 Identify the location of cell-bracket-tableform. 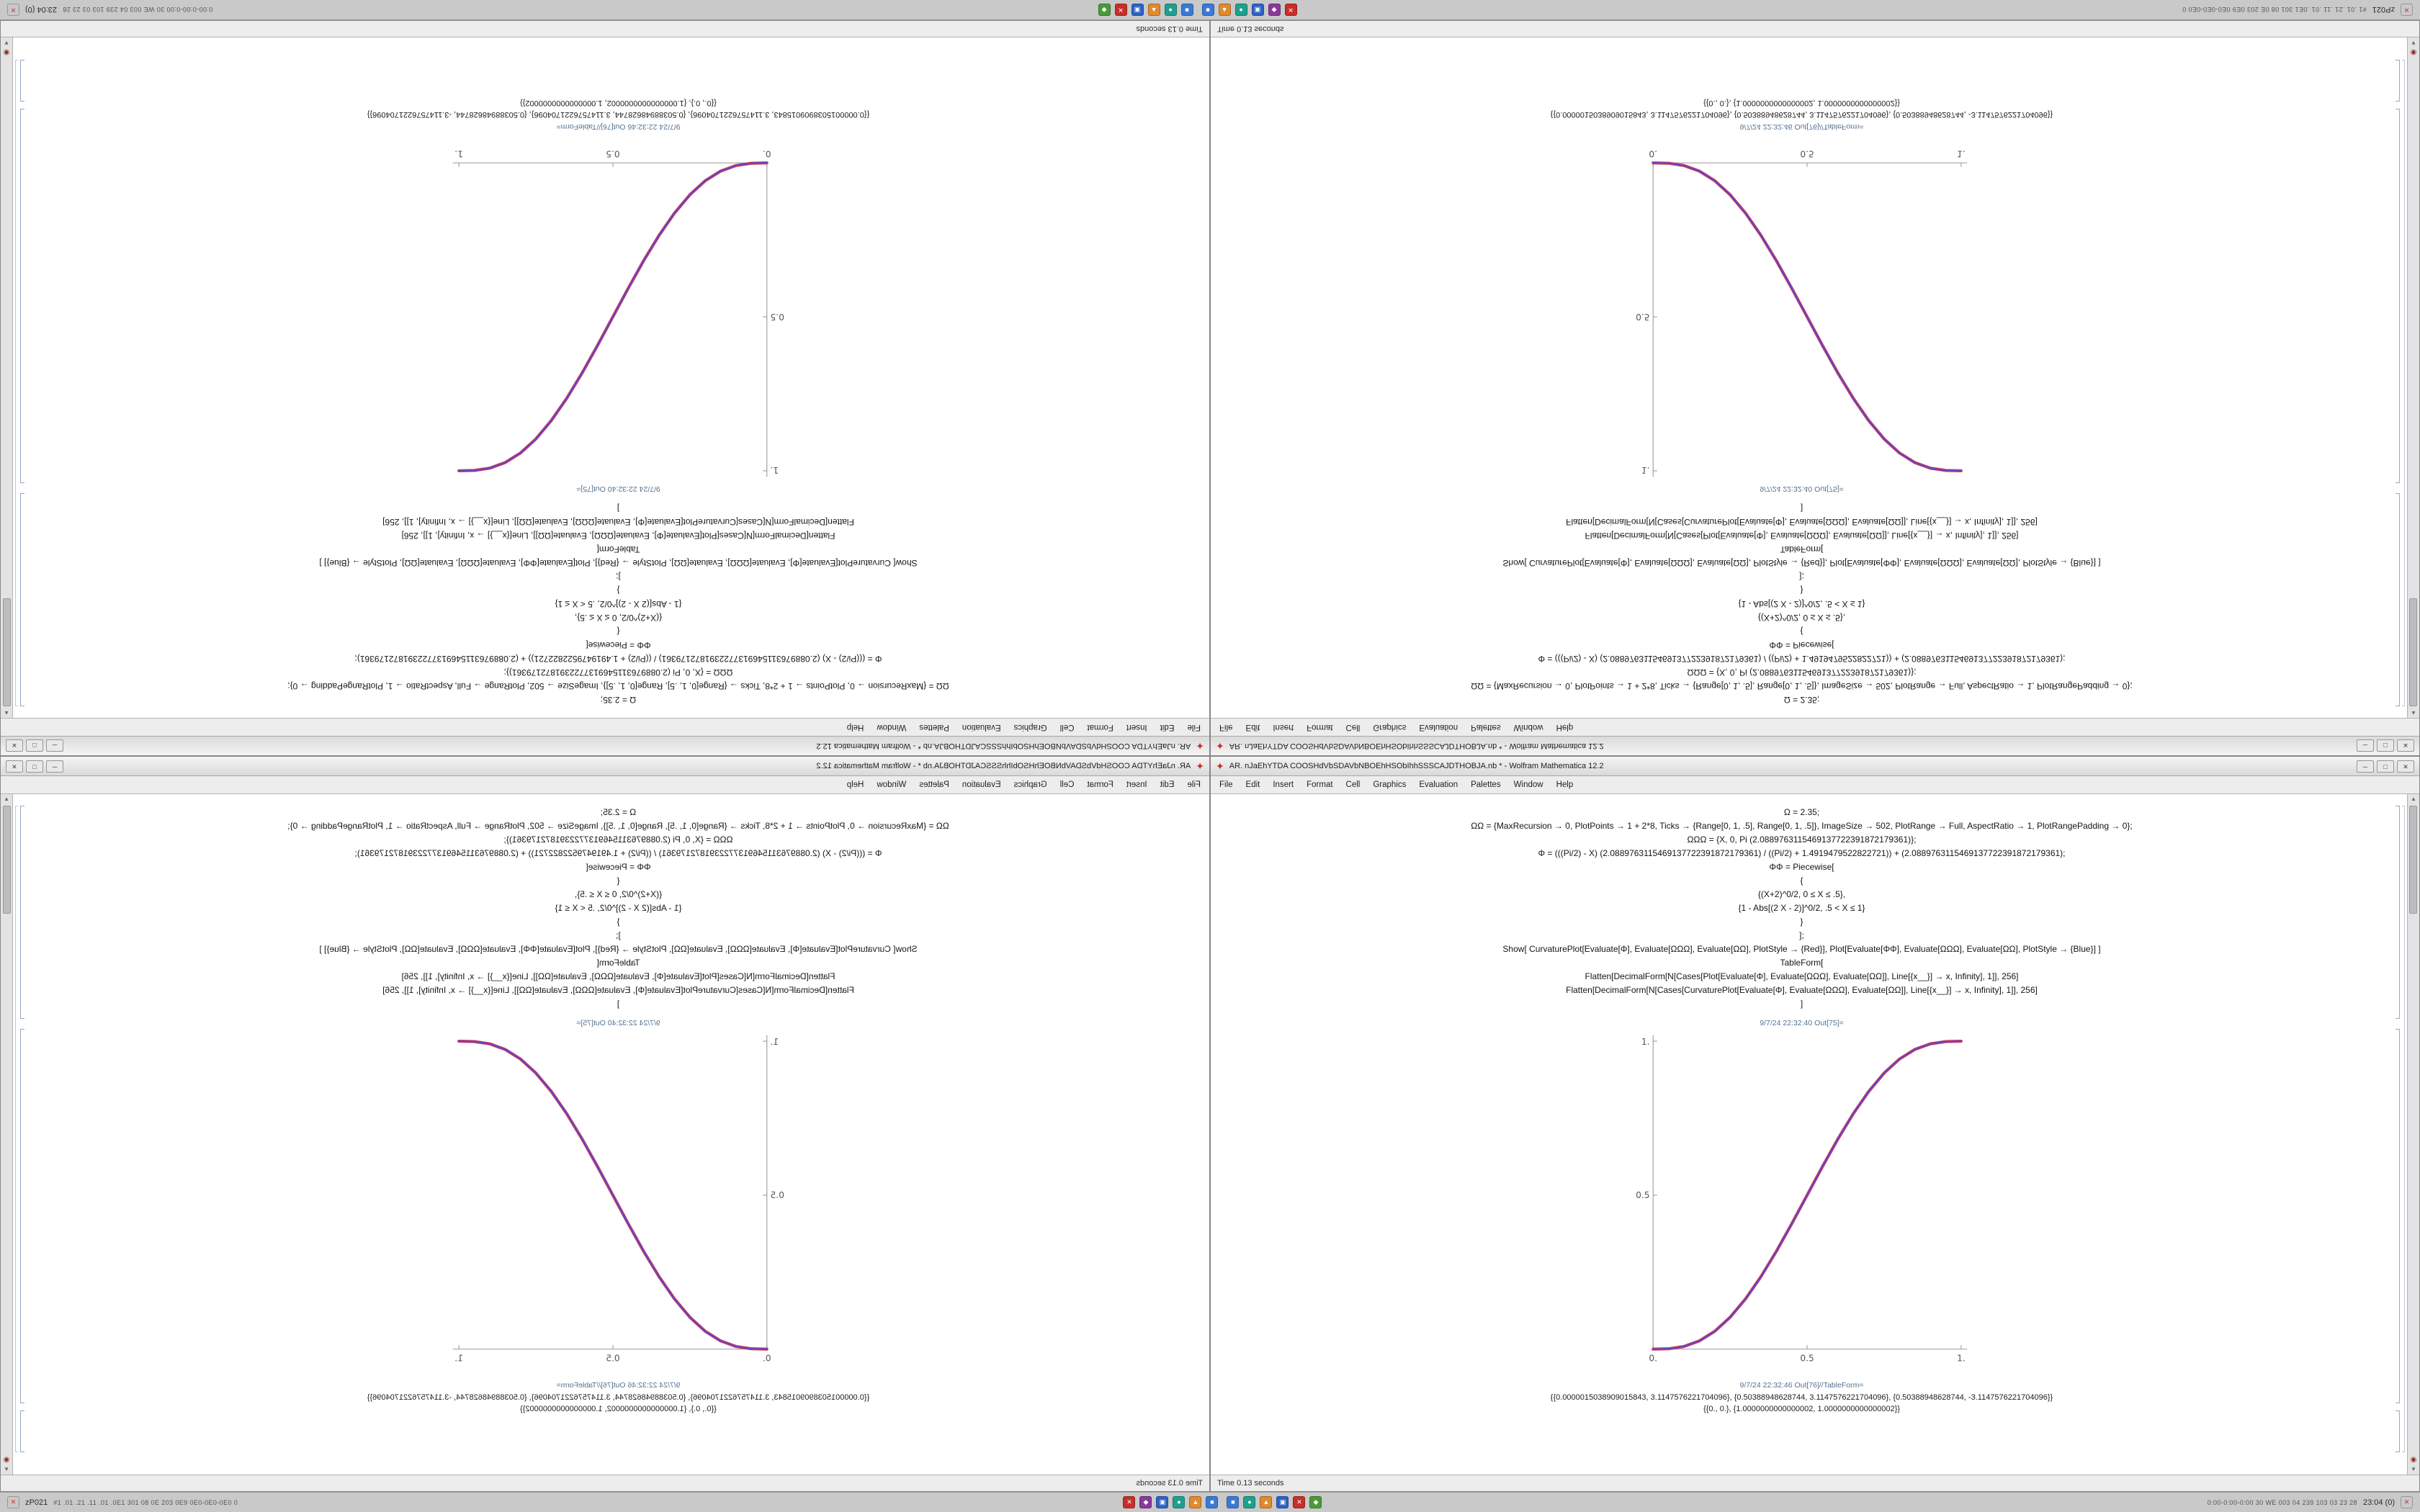
(2398, 1431).